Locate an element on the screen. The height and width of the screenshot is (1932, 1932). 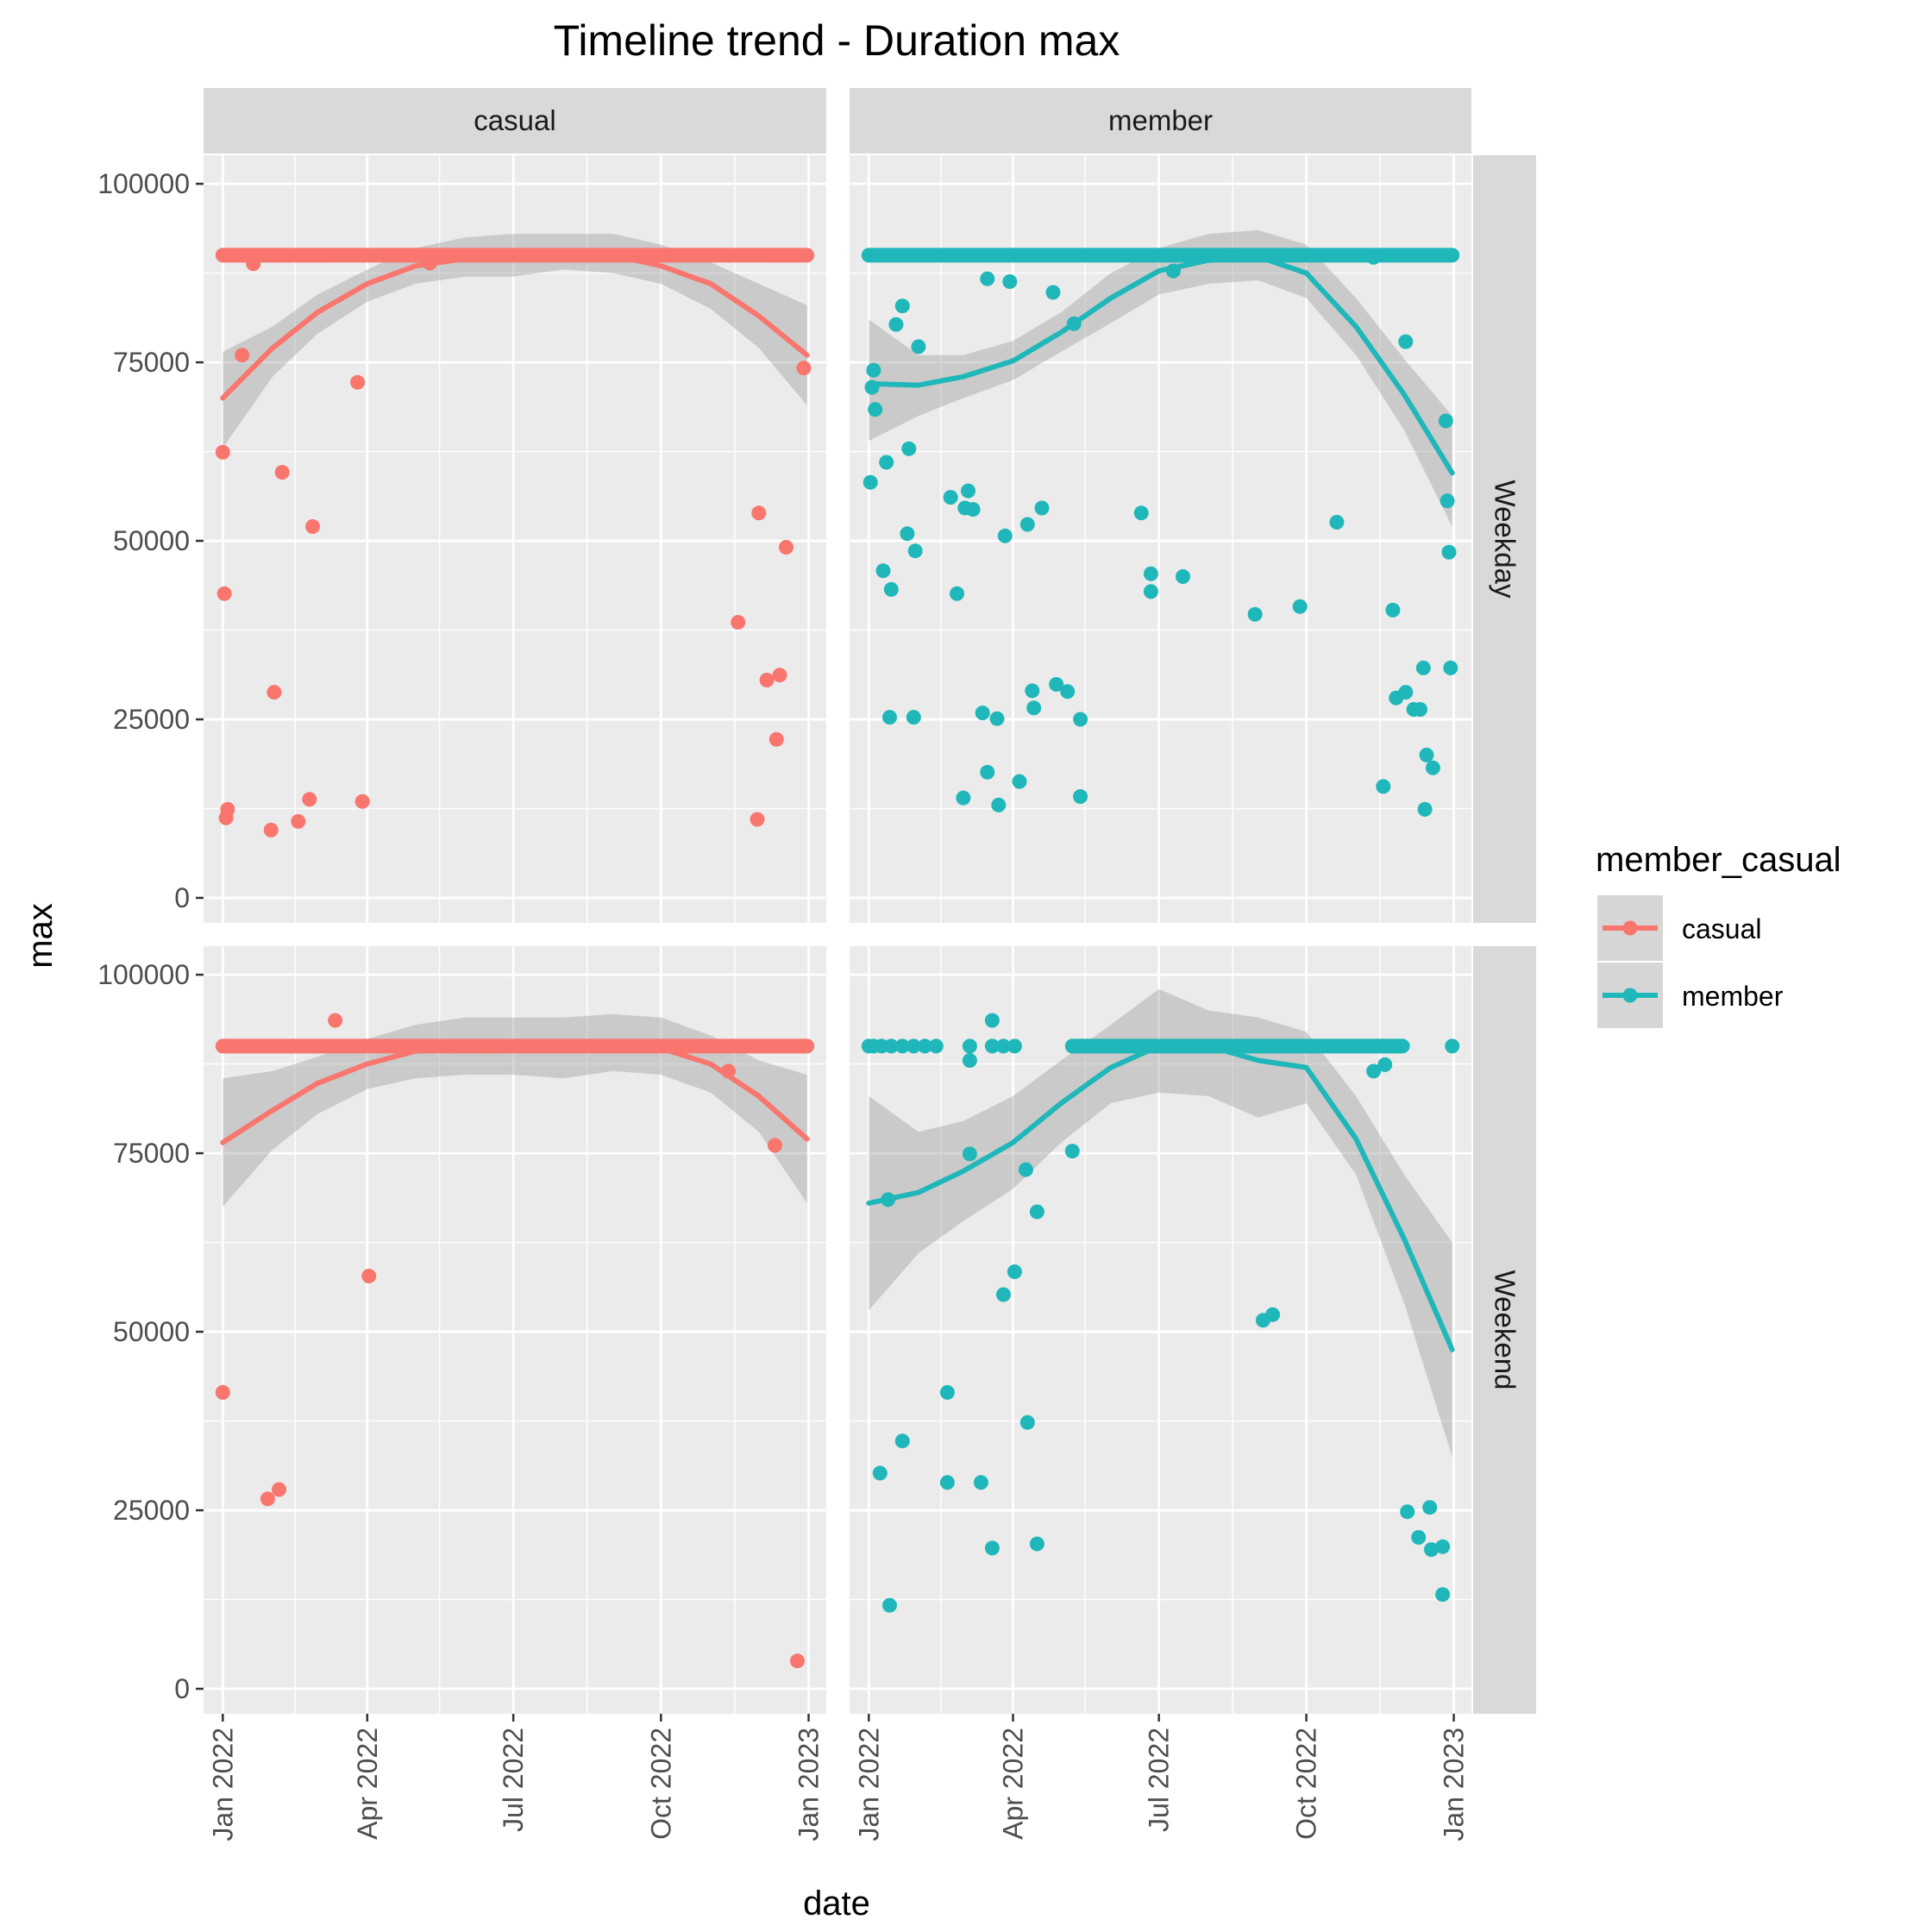
panel-member-weekend is located at coordinates (1161, 1330).